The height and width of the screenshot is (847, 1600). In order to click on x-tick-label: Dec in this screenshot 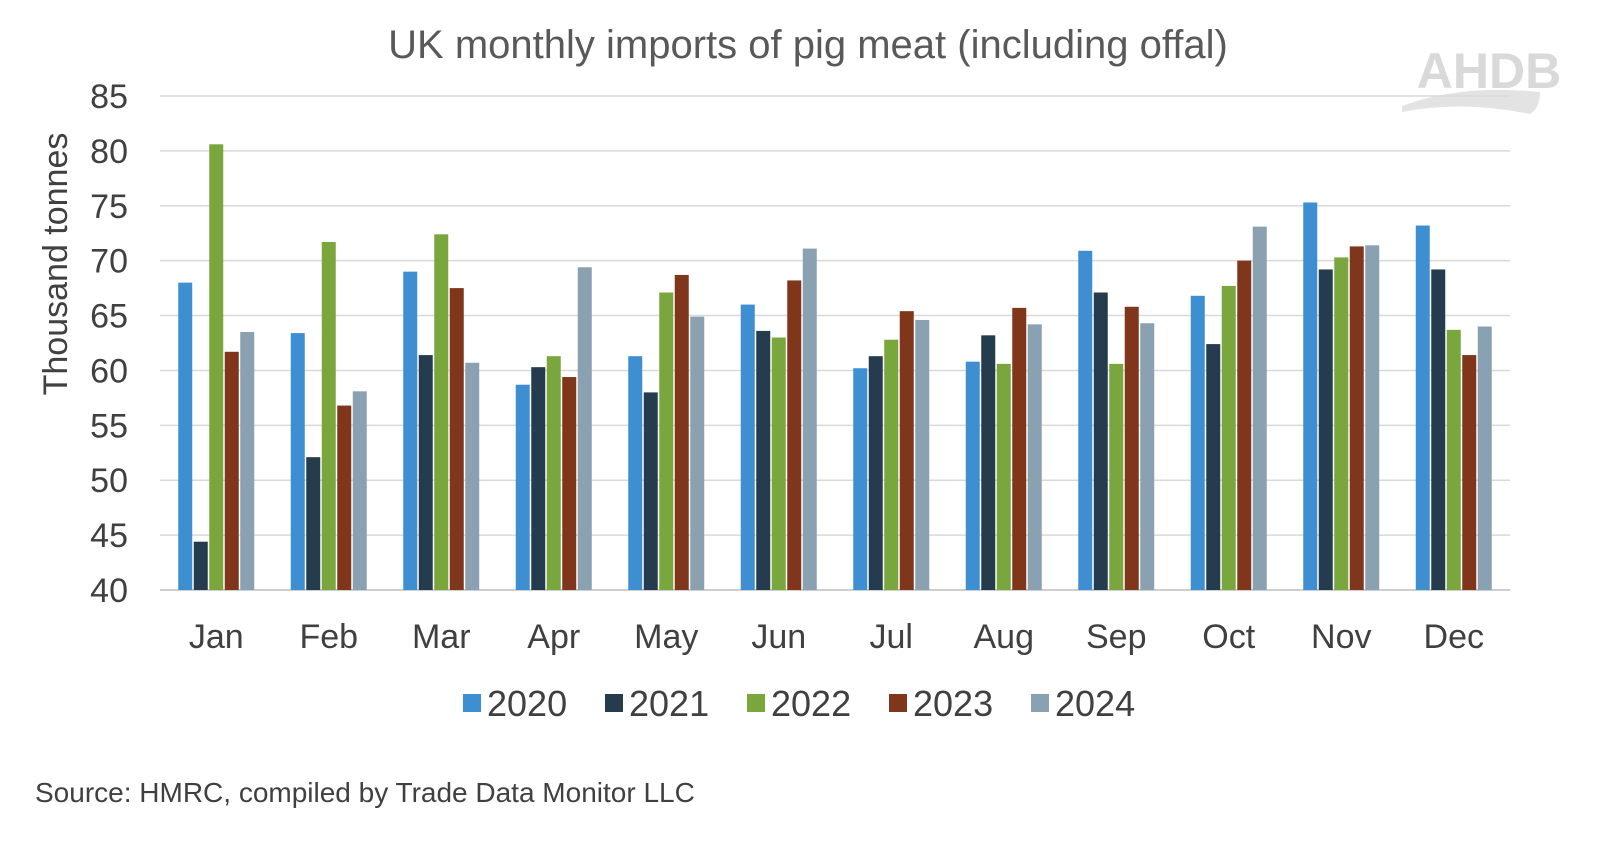, I will do `click(1454, 637)`.